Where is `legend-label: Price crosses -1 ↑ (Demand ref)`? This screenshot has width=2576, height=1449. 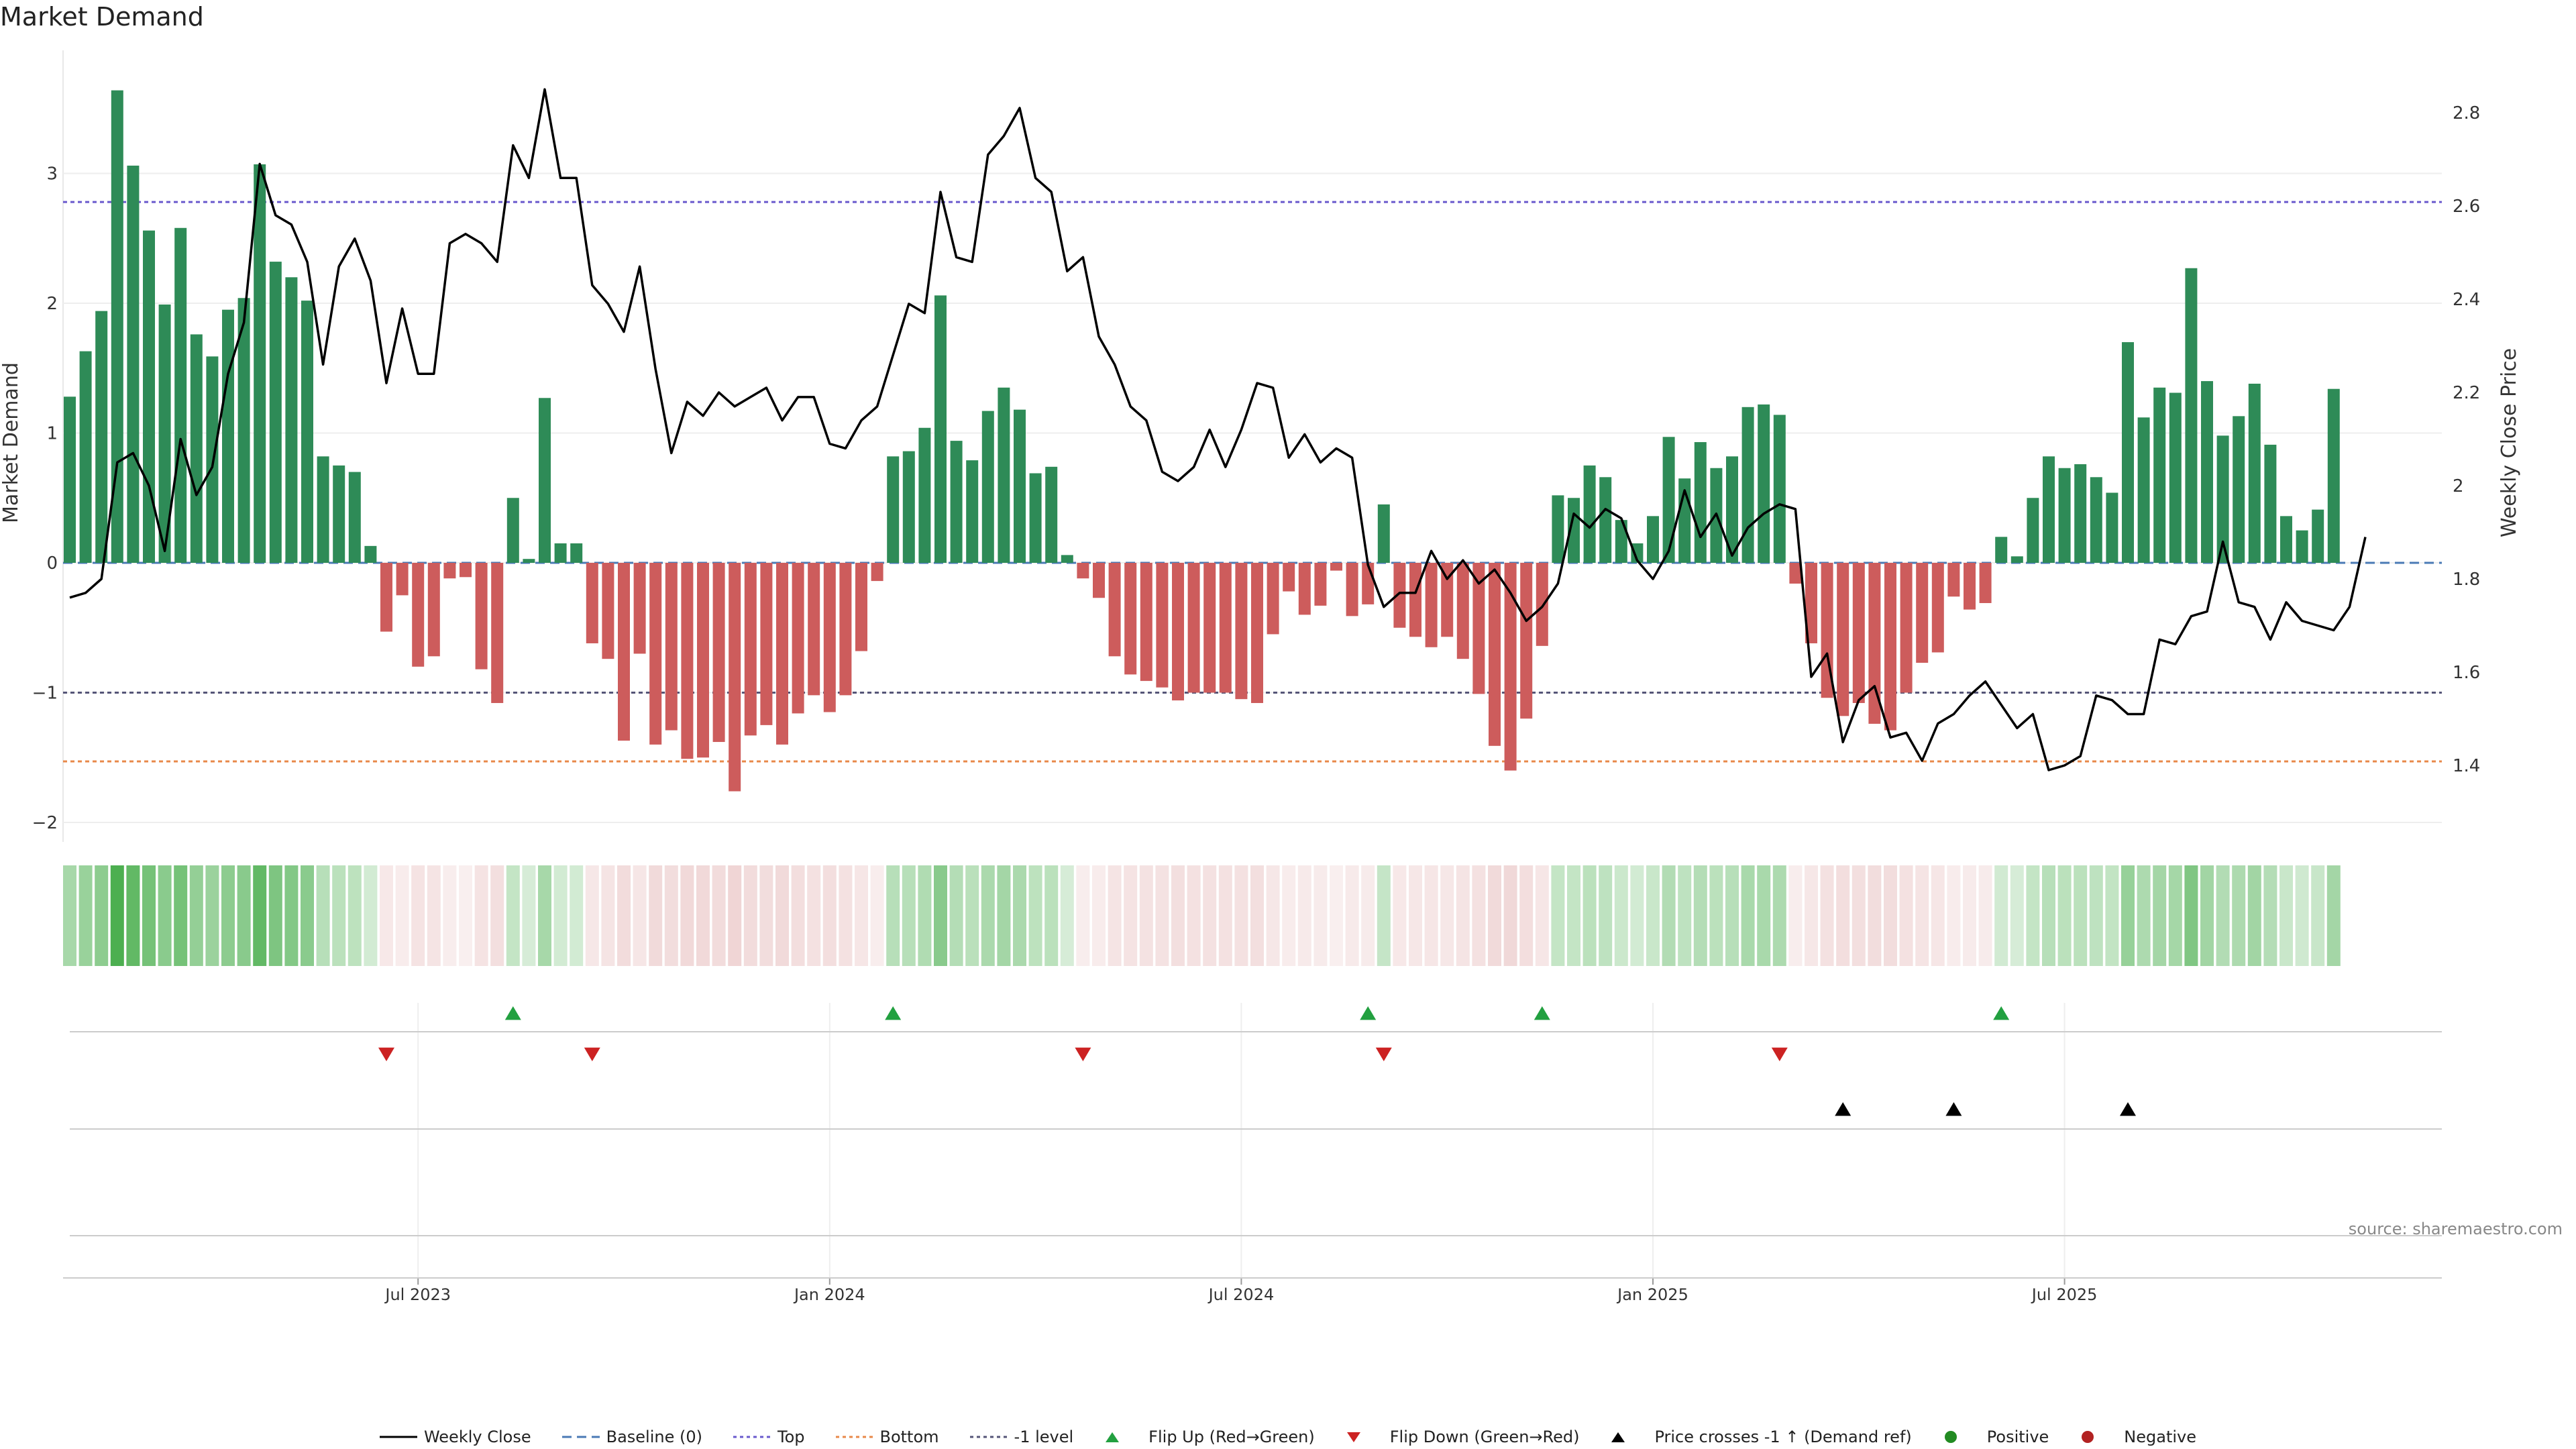 legend-label: Price crosses -1 ↑ (Demand ref) is located at coordinates (1783, 1437).